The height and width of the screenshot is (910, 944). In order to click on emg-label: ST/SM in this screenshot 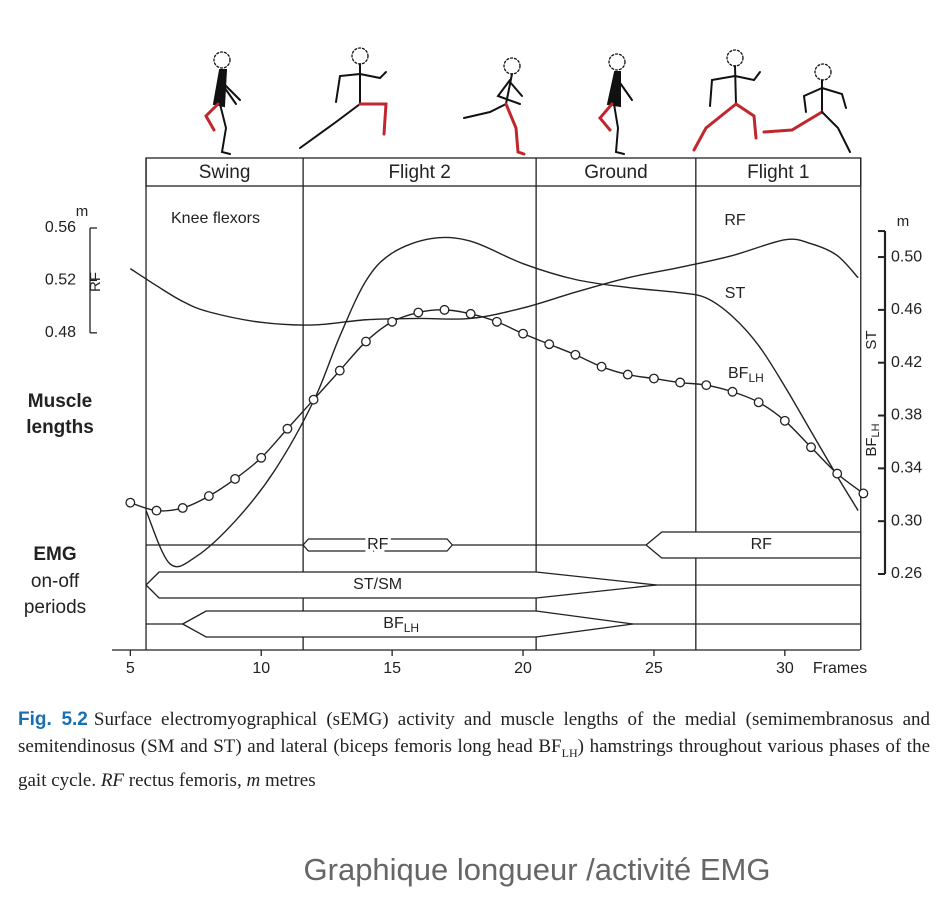, I will do `click(377, 584)`.